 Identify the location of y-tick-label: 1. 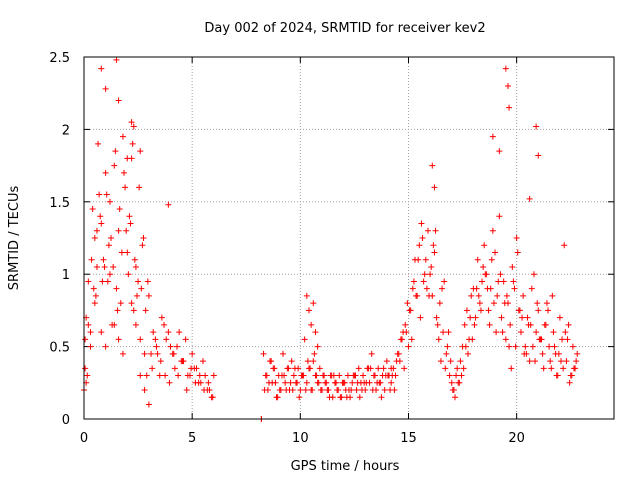
(66, 275).